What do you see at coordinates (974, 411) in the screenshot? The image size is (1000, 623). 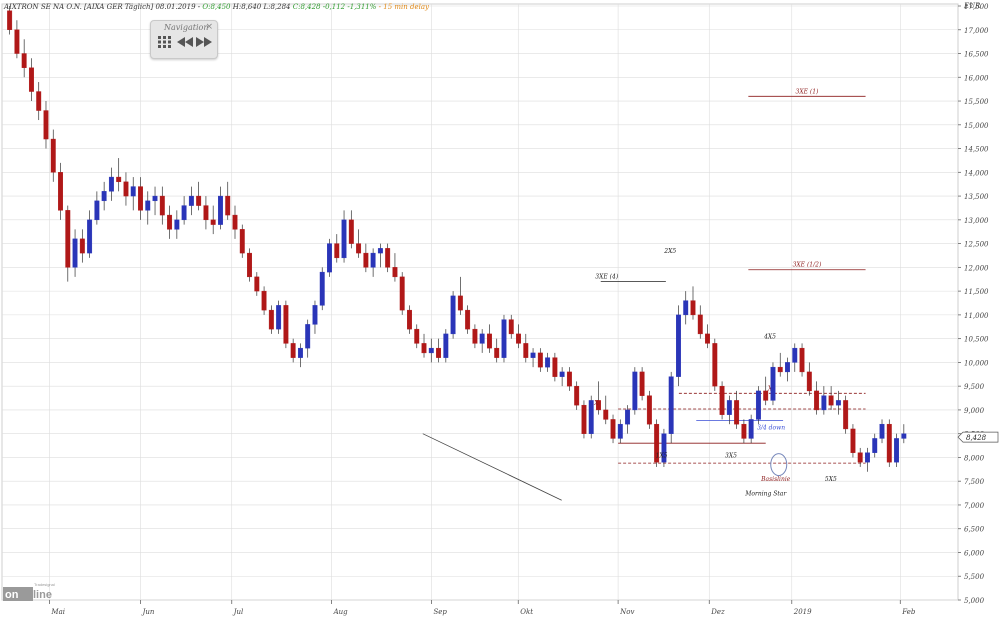 I see `y-tick-label: 9,000` at bounding box center [974, 411].